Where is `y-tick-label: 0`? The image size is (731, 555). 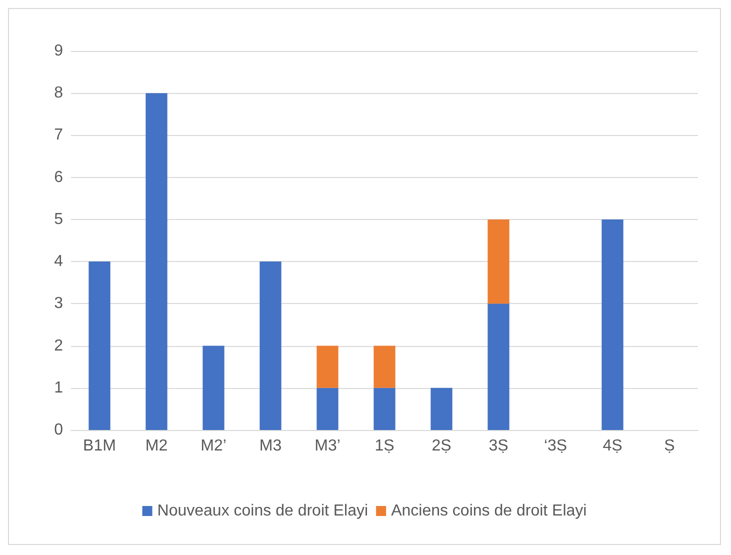
y-tick-label: 0 is located at coordinates (59, 430).